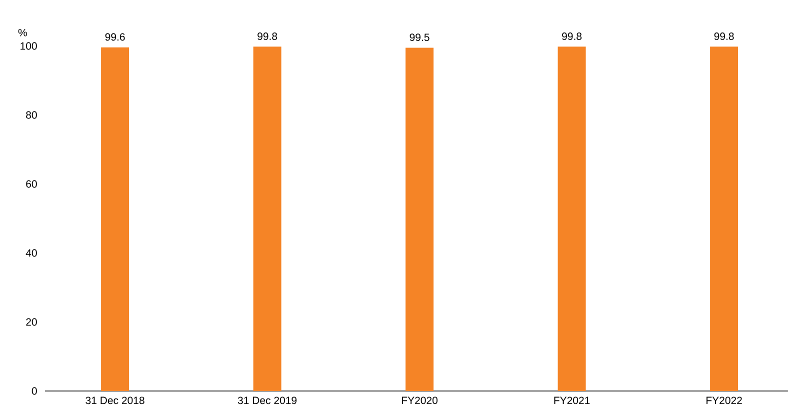  I want to click on x-tick-label: 31 Dec 2018, so click(115, 400).